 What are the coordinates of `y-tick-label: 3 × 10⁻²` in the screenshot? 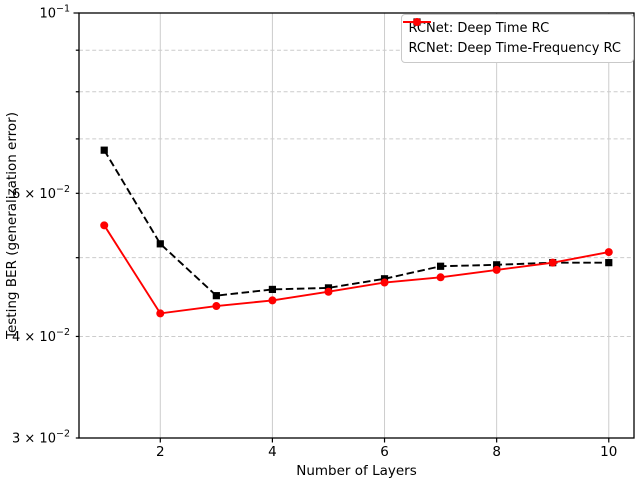 It's located at (41, 438).